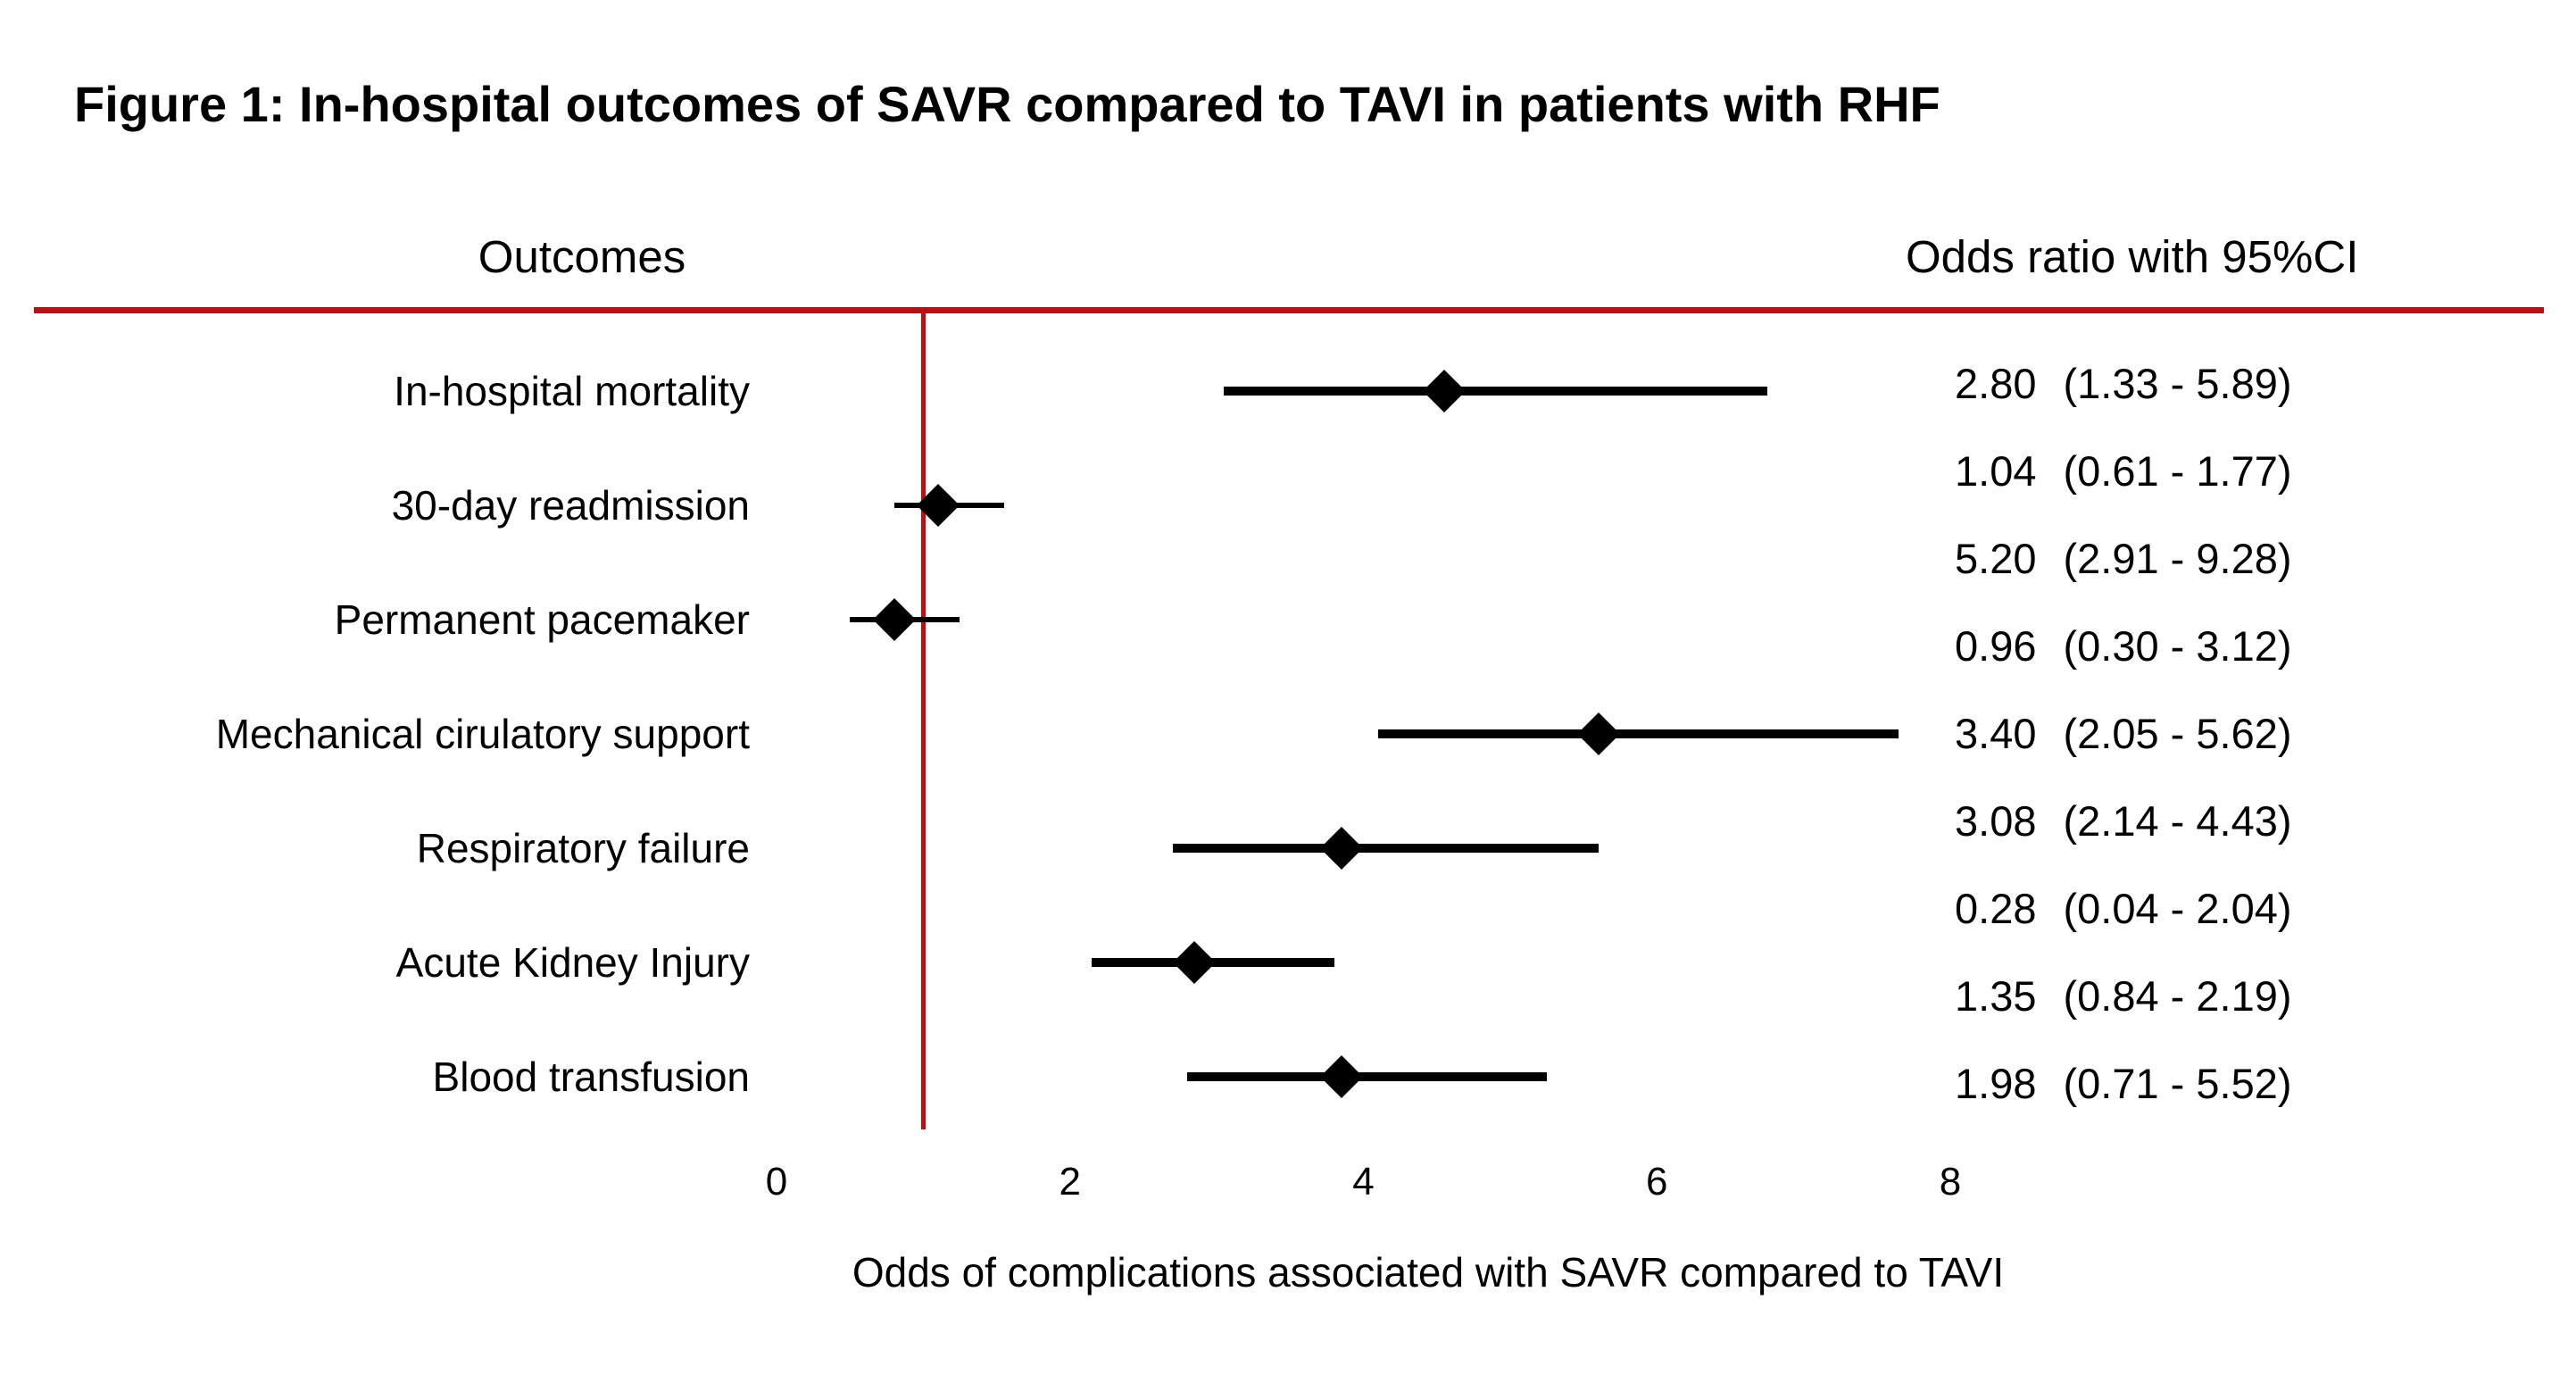  I want to click on header-divider-rule, so click(1289, 310).